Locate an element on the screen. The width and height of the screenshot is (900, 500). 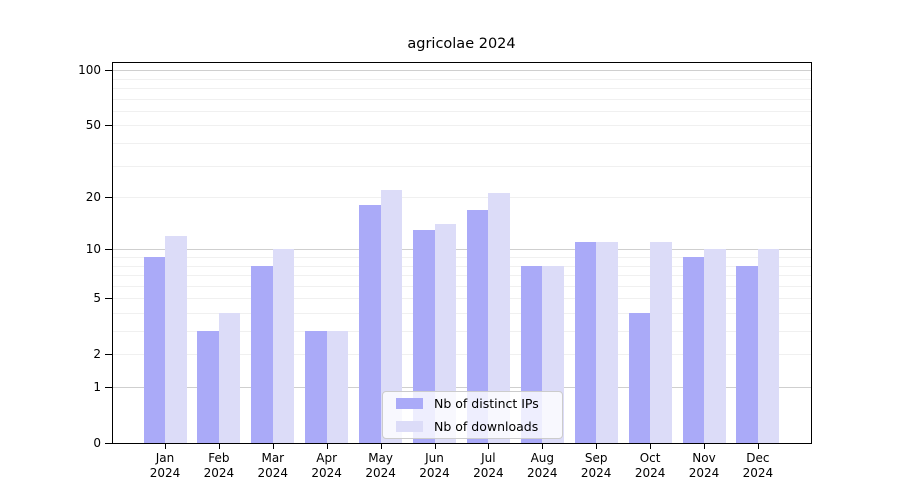
legend: Nb of distinct IPs Nb of downloads is located at coordinates (472, 415).